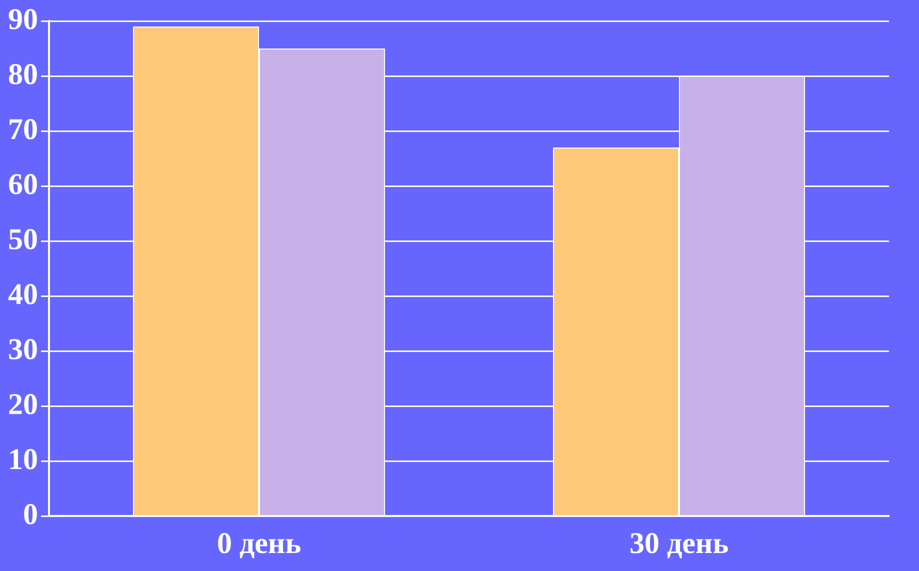 The image size is (919, 571). I want to click on y-tick-label: 90, so click(23, 19).